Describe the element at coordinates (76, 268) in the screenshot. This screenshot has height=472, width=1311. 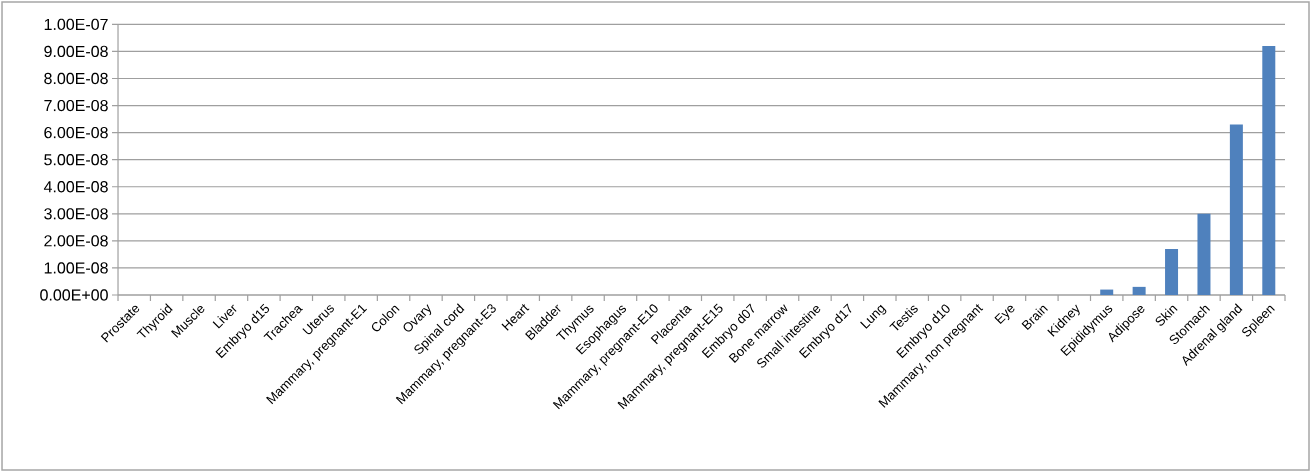
I see `y-tick-label: 1.00E-08` at that location.